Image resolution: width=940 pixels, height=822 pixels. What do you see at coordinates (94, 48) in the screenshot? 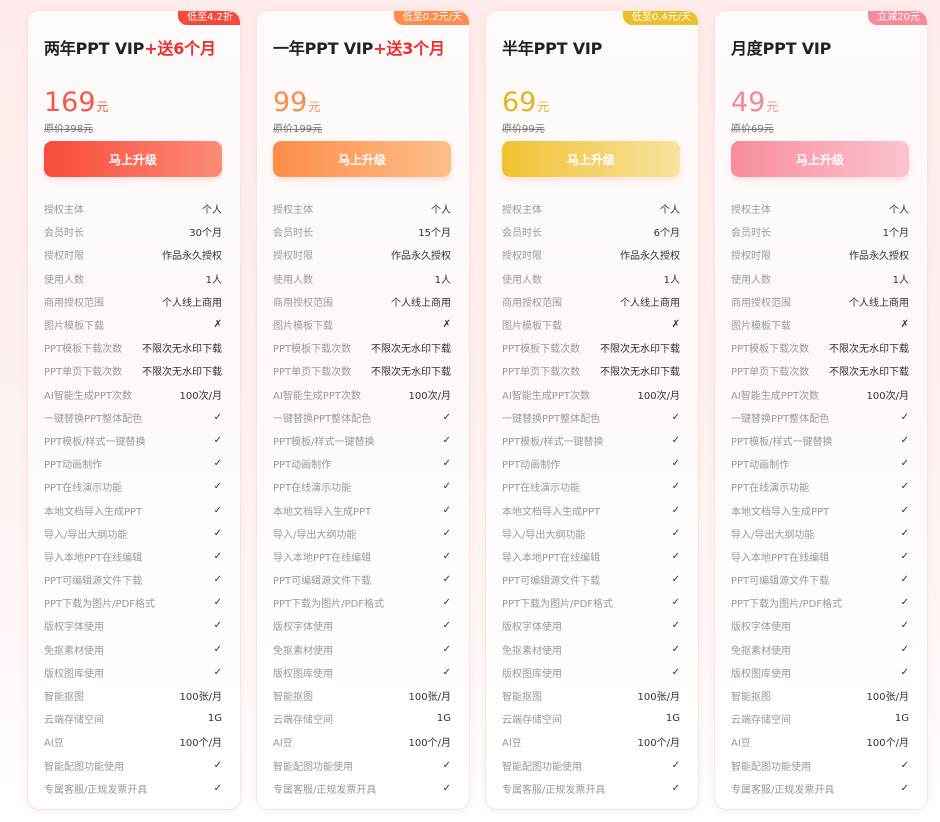
I see `plan-name: 两年PPT VIP` at bounding box center [94, 48].